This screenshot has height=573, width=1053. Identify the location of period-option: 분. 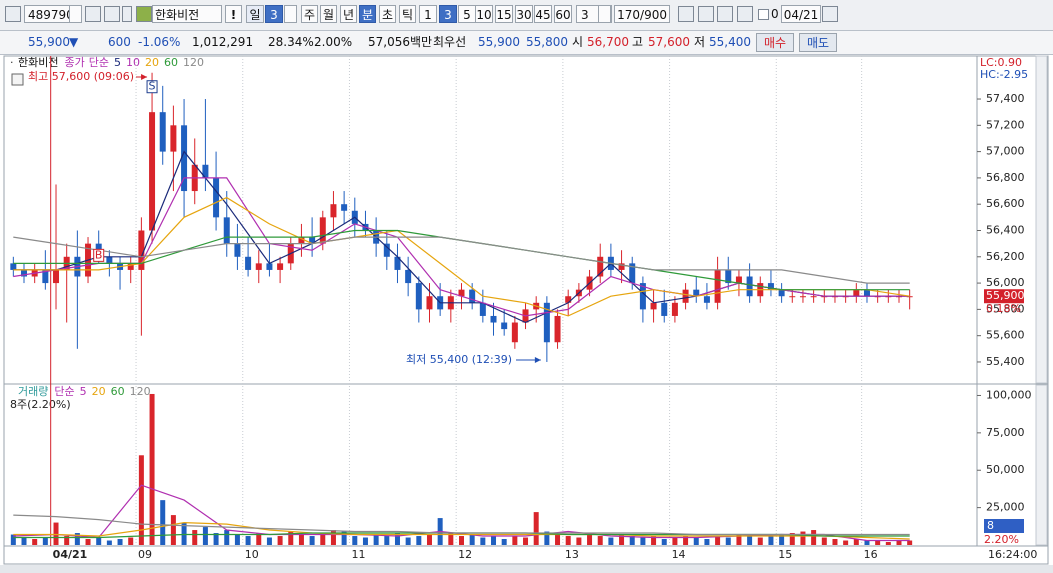
(367, 14).